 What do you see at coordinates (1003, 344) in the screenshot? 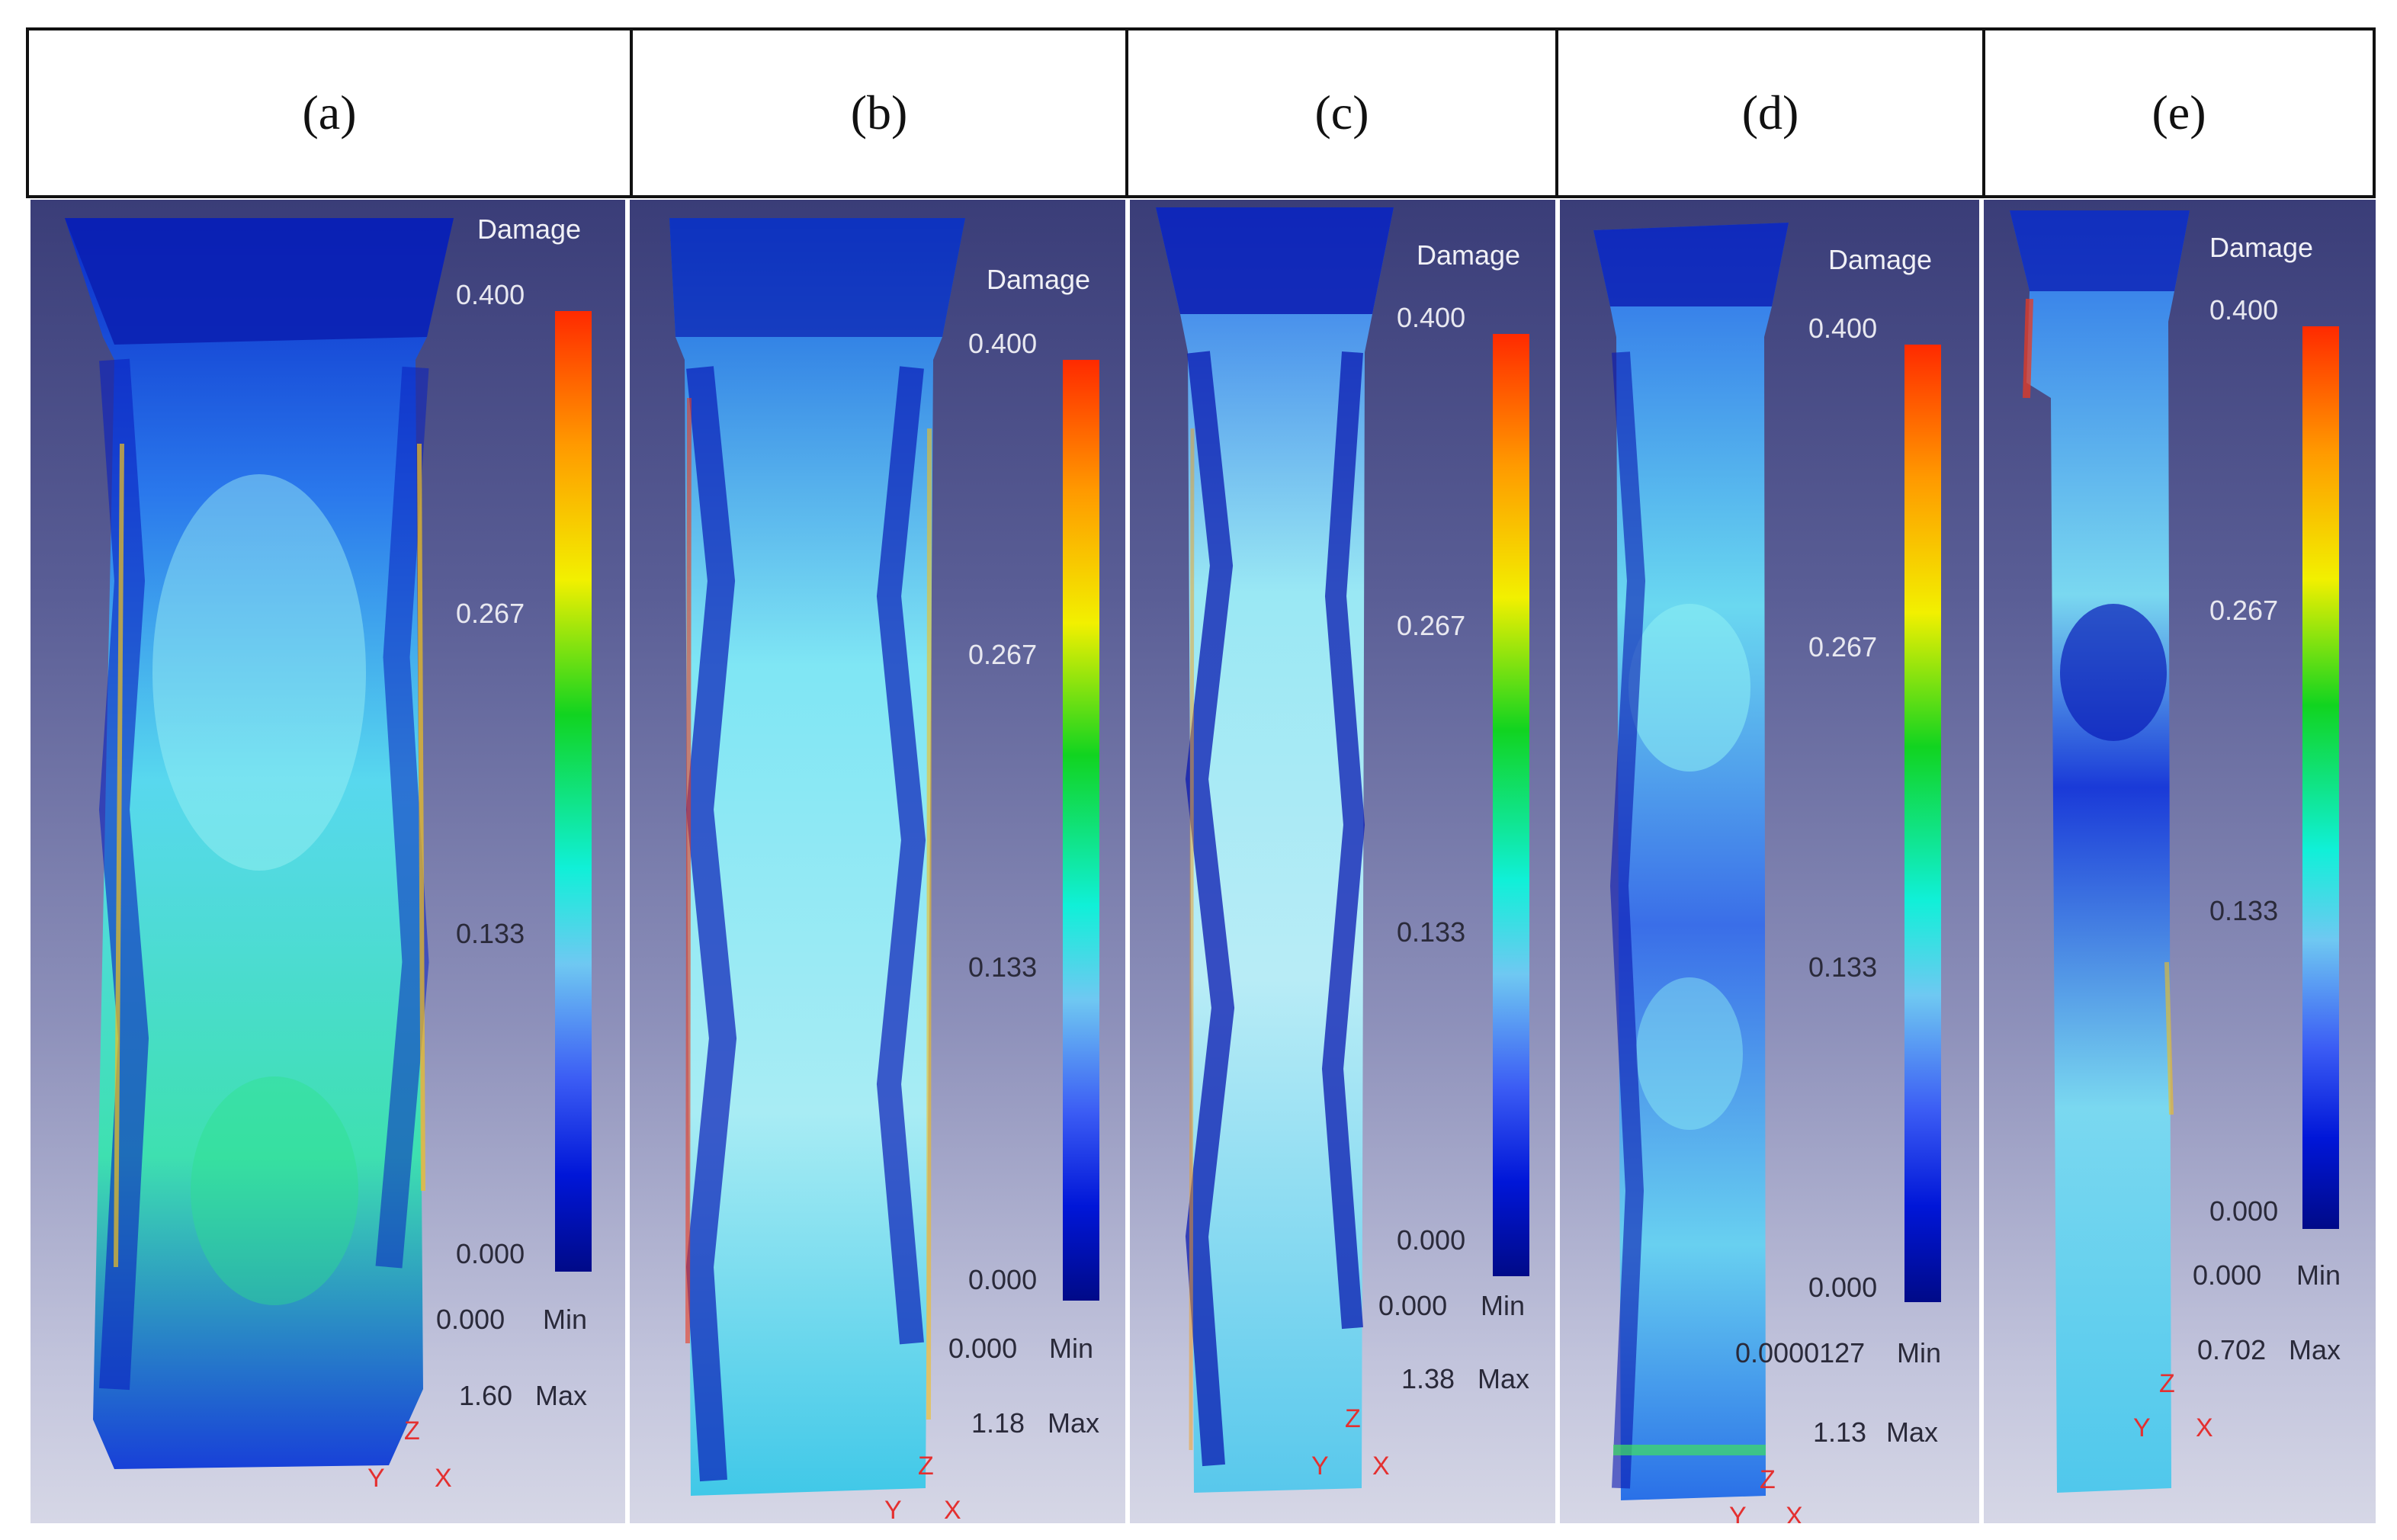
I see `tick-b-0: 0.400` at bounding box center [1003, 344].